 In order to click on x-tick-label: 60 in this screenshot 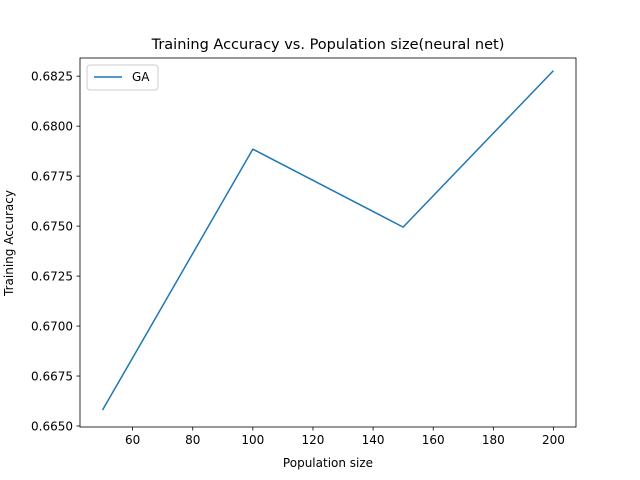, I will do `click(132, 440)`.